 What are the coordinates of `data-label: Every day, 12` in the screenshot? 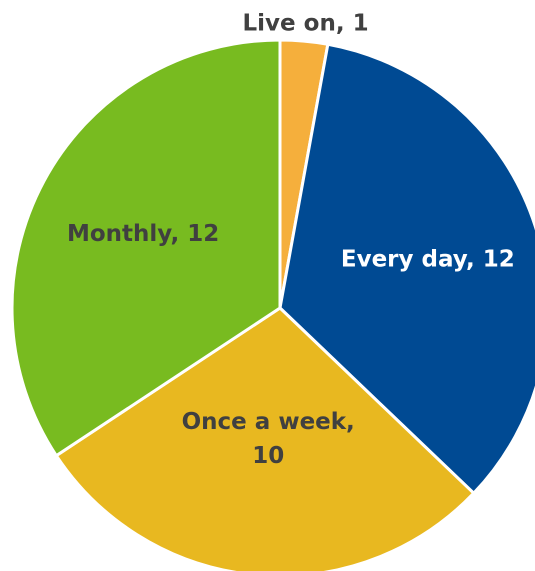 It's located at (428, 259).